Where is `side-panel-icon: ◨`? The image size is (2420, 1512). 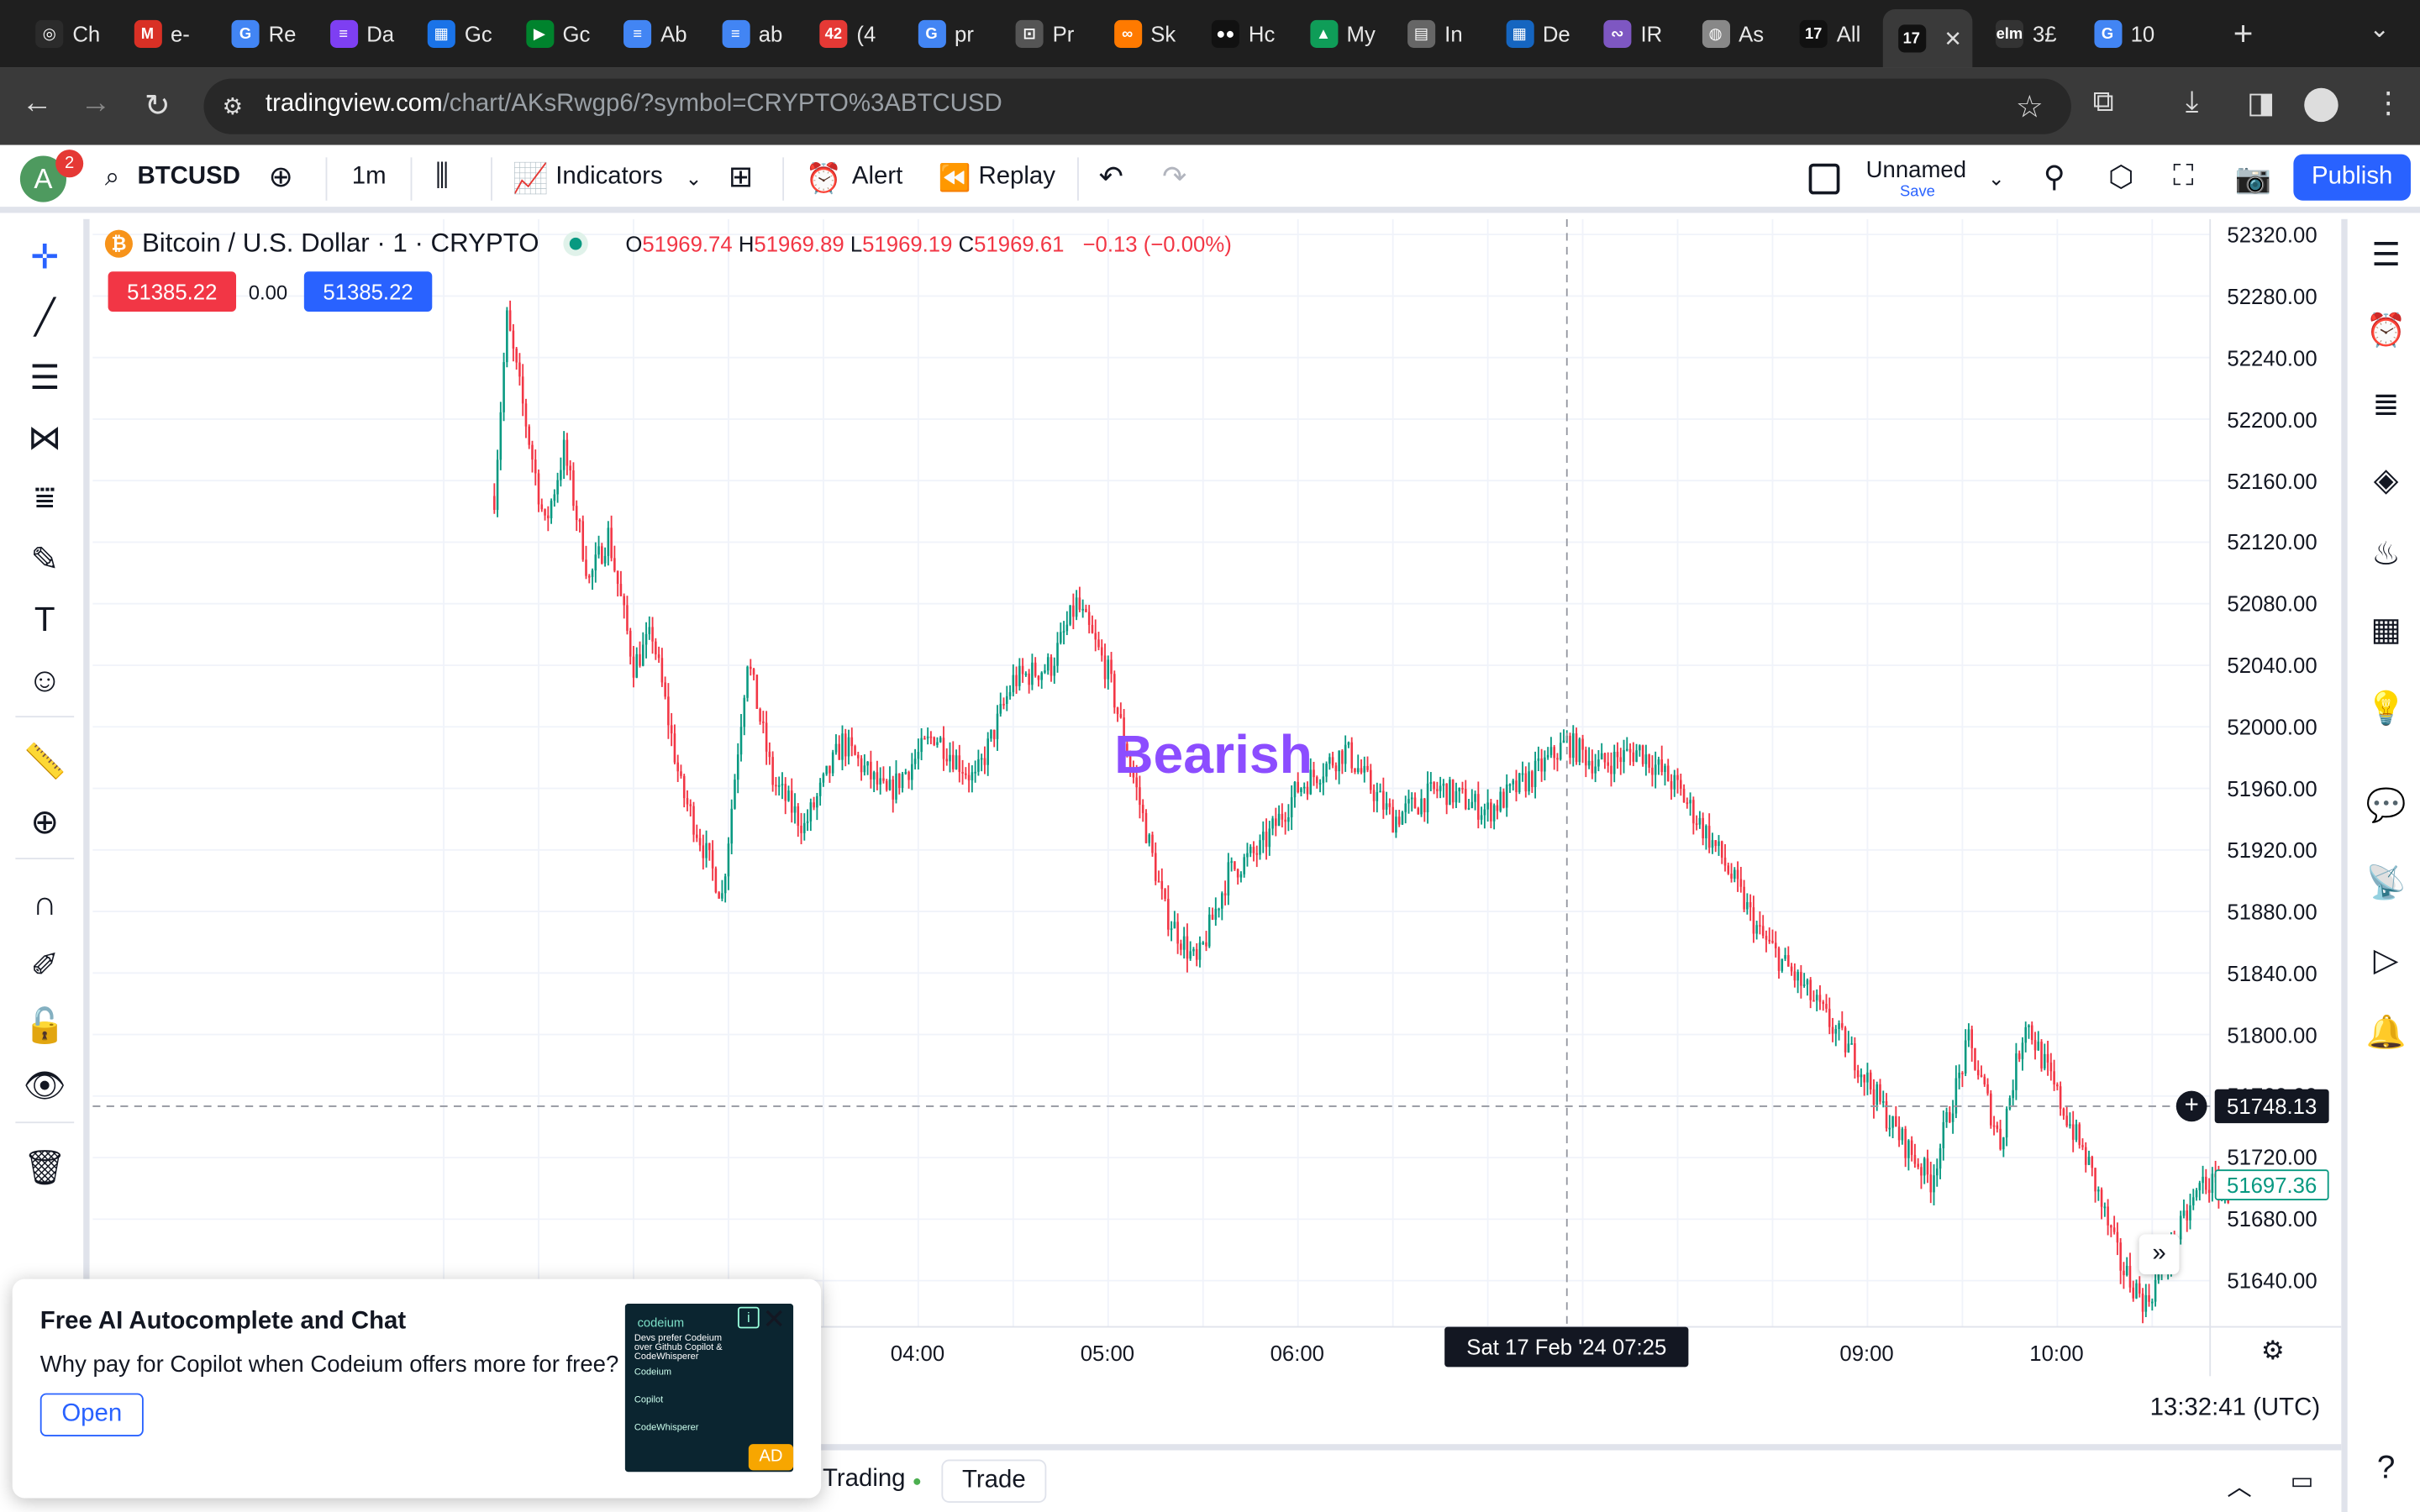
side-panel-icon: ◨ is located at coordinates (2261, 104).